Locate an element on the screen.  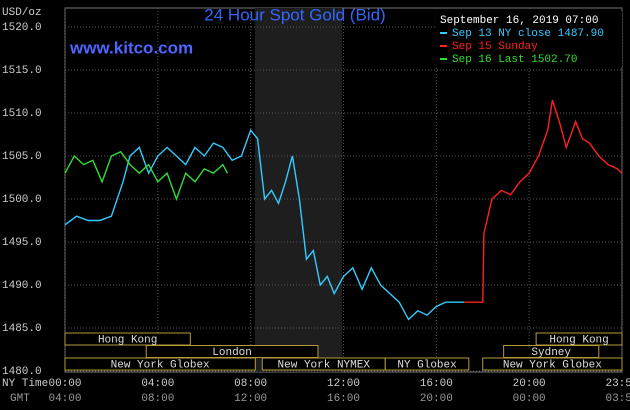
y-tick-label: 1490.0 is located at coordinates (22, 286).